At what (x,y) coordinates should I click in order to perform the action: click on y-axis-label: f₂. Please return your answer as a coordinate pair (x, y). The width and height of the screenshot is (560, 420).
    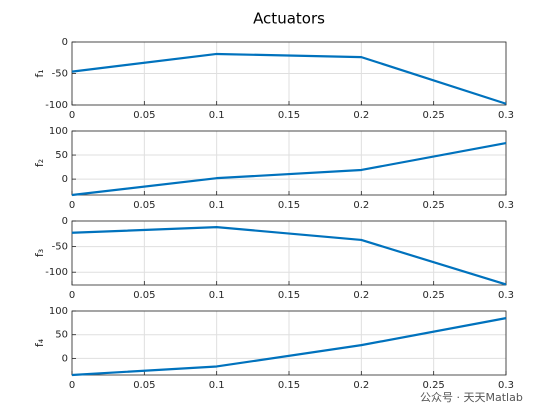
    Looking at the image, I should click on (39, 163).